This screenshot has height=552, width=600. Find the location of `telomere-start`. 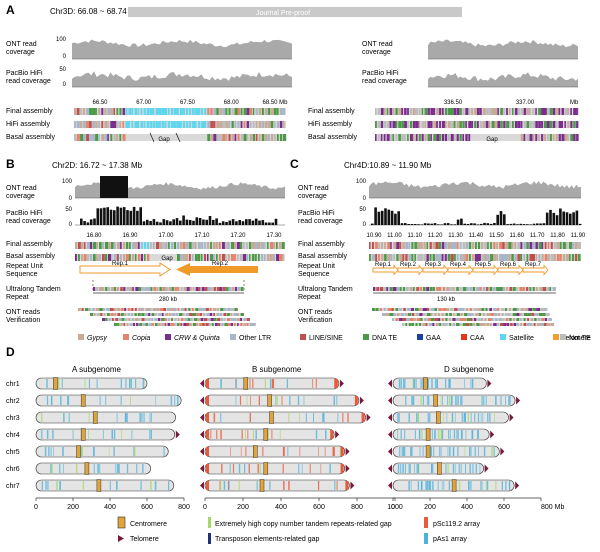

telomere-start is located at coordinates (390, 383).